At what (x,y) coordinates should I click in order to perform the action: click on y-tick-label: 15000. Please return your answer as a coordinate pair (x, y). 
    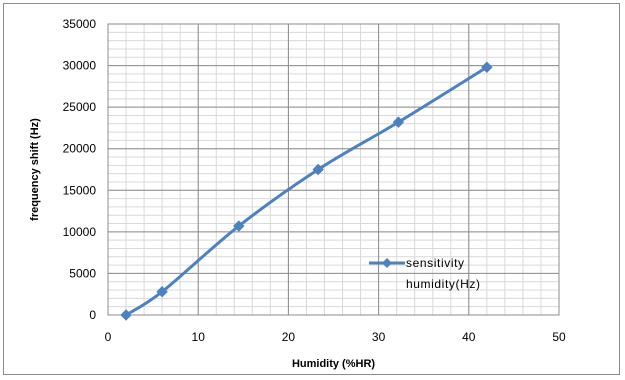
    Looking at the image, I should click on (80, 190).